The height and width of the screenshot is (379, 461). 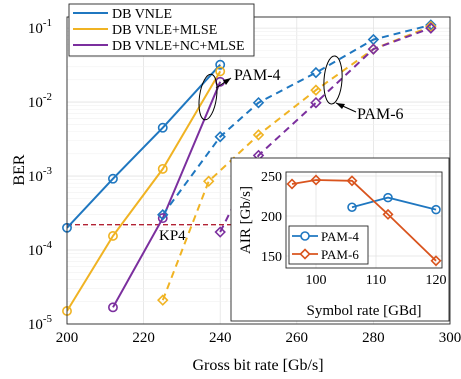 What do you see at coordinates (178, 46) in the screenshot?
I see `legend-label-db-vnle-nc-mlse: DB VNLE+NC+MLSE` at bounding box center [178, 46].